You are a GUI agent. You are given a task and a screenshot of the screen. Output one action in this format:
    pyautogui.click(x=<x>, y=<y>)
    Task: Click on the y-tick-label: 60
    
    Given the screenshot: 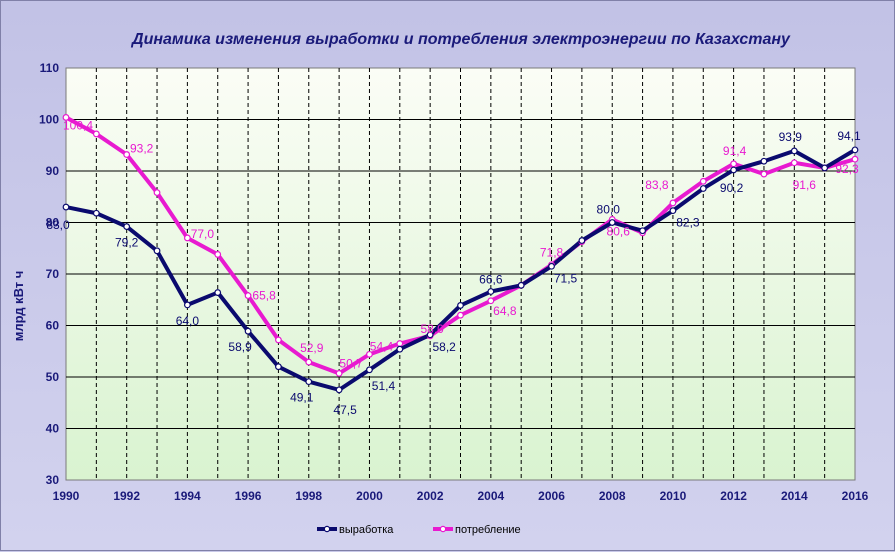 What is the action you would take?
    pyautogui.click(x=53, y=326)
    